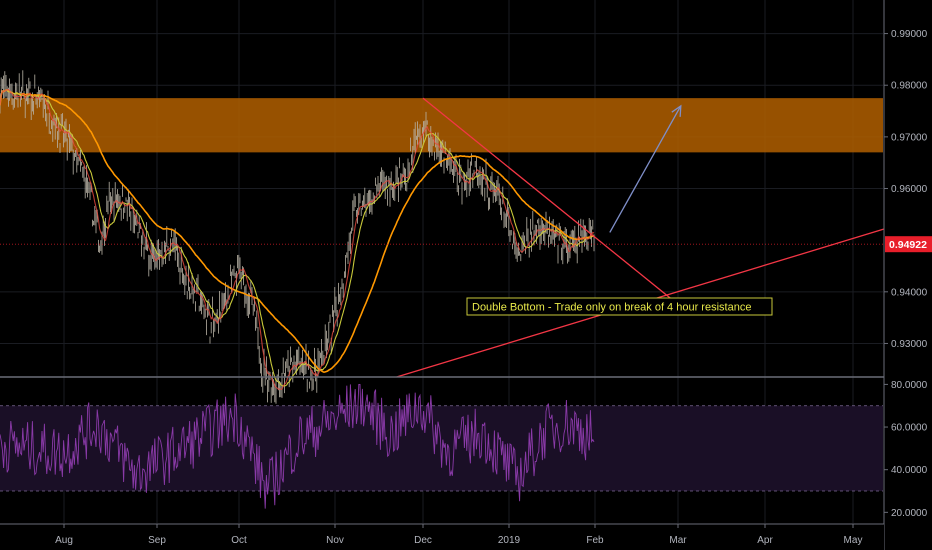 Image resolution: width=932 pixels, height=550 pixels. Describe the element at coordinates (765, 540) in the screenshot. I see `date-tick-label: Apr` at that location.